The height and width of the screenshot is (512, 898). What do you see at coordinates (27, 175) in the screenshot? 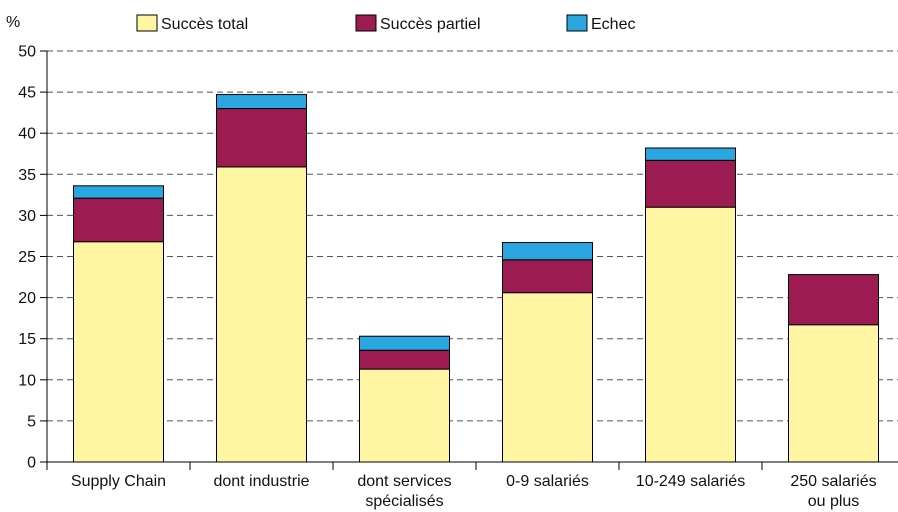
I see `y-tick-label: 35` at bounding box center [27, 175].